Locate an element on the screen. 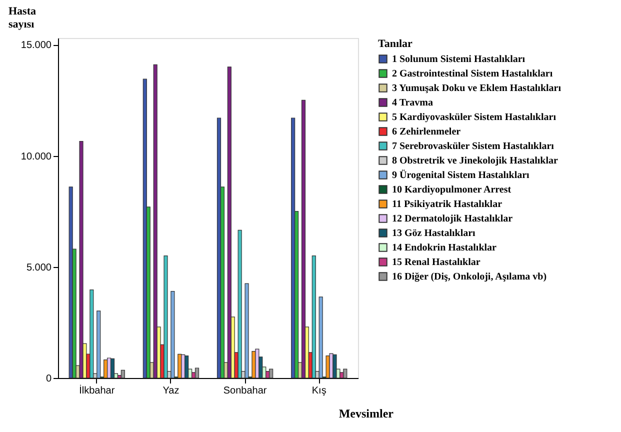  legend-label: 8 Obstretrik ve Jinekolojik Hastalıklar is located at coordinates (475, 161).